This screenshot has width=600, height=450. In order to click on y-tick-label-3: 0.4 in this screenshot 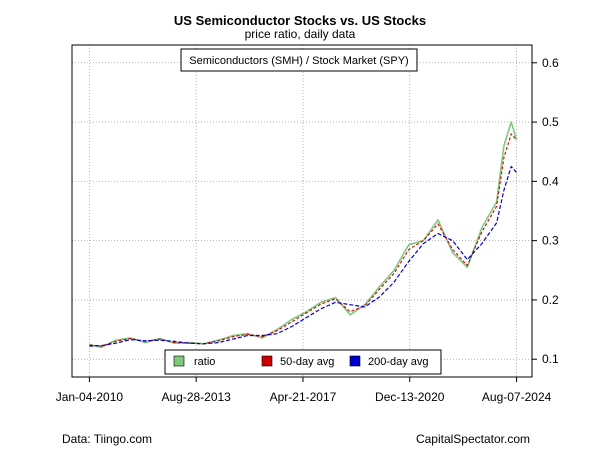, I will do `click(550, 181)`.